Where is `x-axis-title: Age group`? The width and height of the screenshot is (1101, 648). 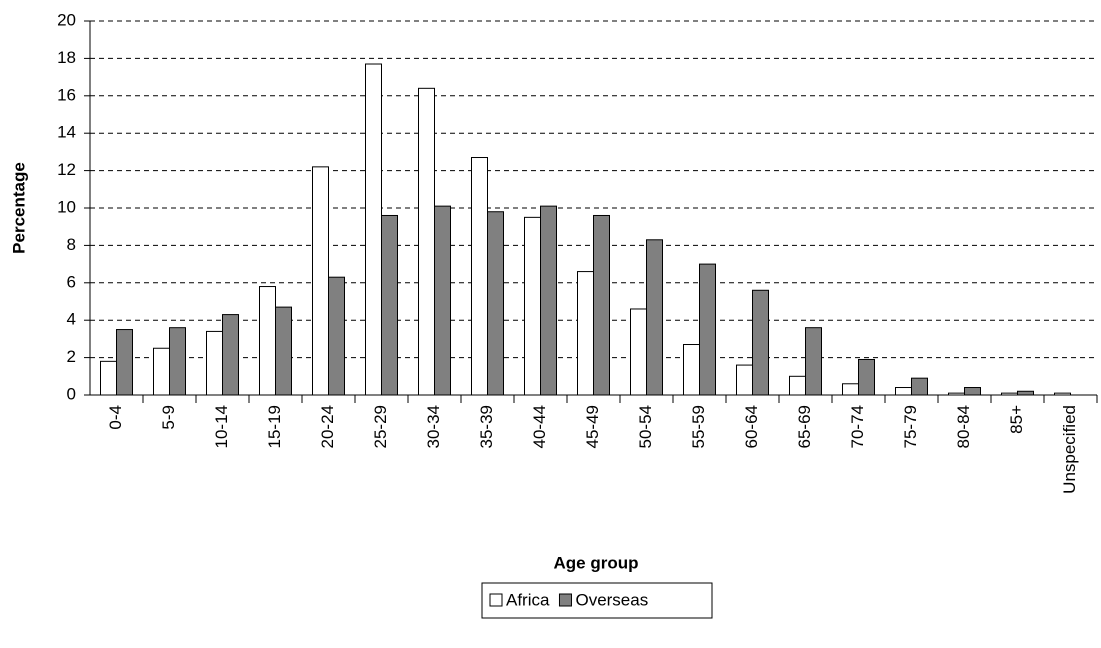 x-axis-title: Age group is located at coordinates (596, 562).